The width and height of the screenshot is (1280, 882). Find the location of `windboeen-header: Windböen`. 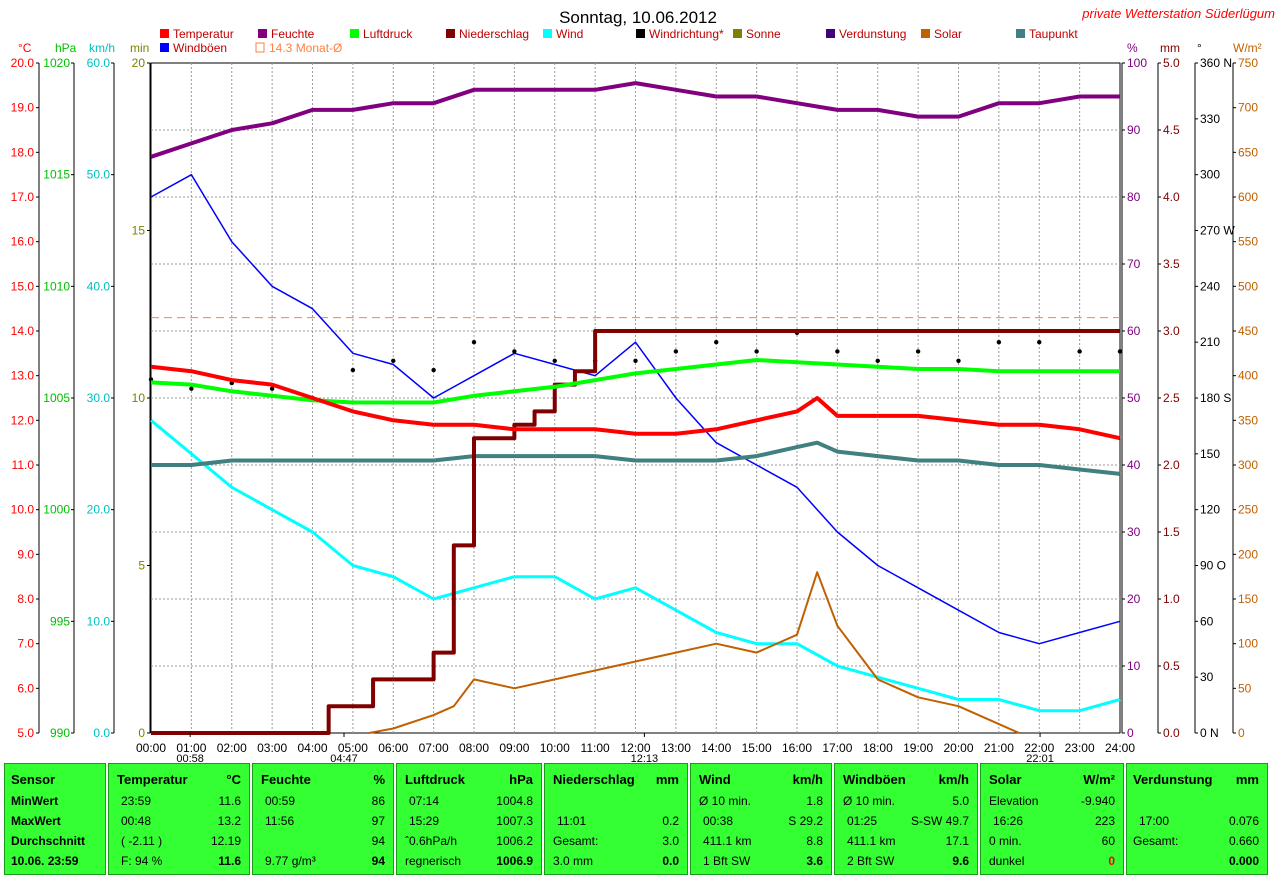

windboeen-header: Windböen is located at coordinates (874, 779).